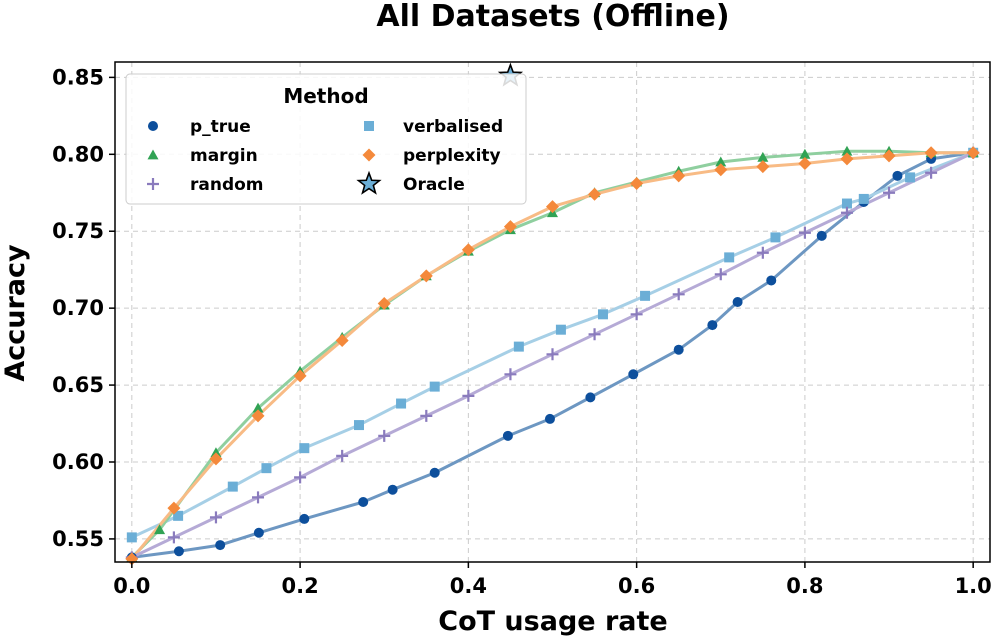 The height and width of the screenshot is (640, 997). What do you see at coordinates (153, 126) in the screenshot?
I see `legend-marker-p-true` at bounding box center [153, 126].